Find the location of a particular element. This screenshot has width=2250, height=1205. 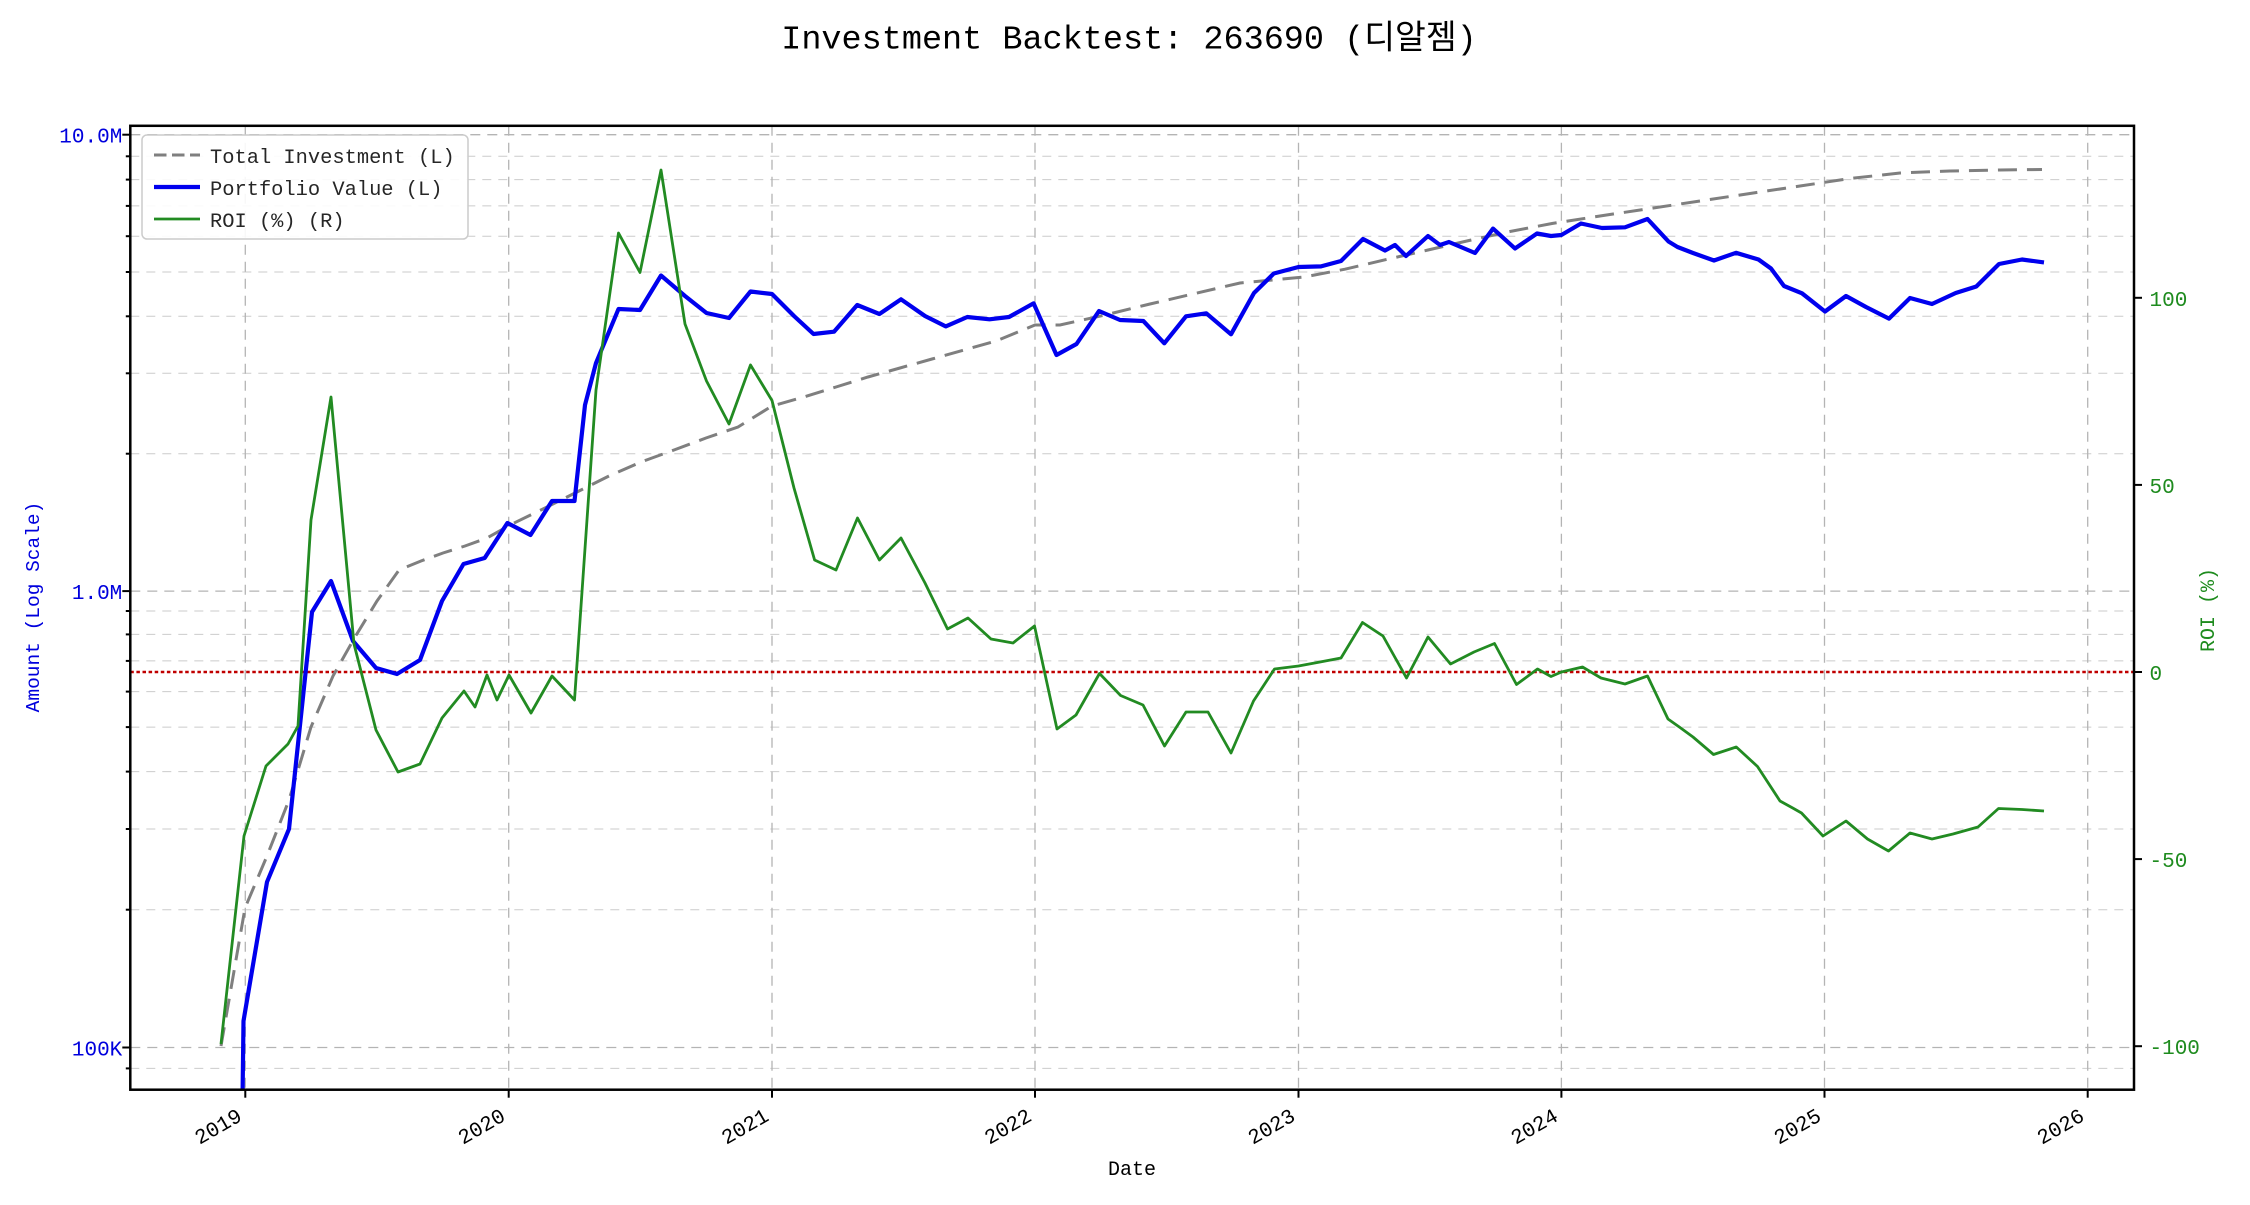

svg-text: 100 is located at coordinates (2169, 301).